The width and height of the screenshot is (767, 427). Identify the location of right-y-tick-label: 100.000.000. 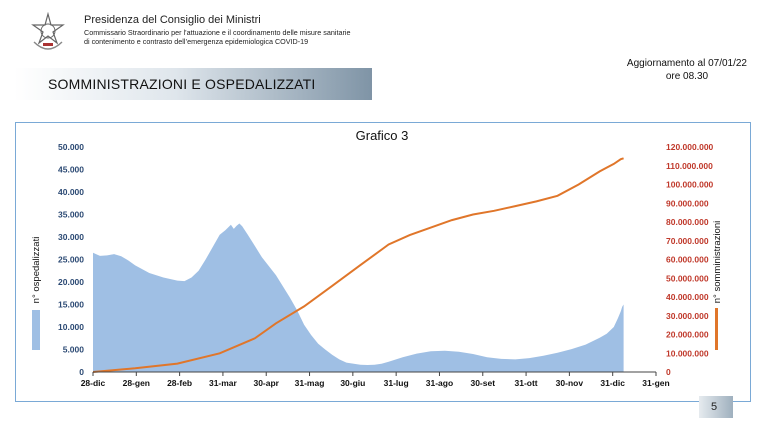
(690, 185).